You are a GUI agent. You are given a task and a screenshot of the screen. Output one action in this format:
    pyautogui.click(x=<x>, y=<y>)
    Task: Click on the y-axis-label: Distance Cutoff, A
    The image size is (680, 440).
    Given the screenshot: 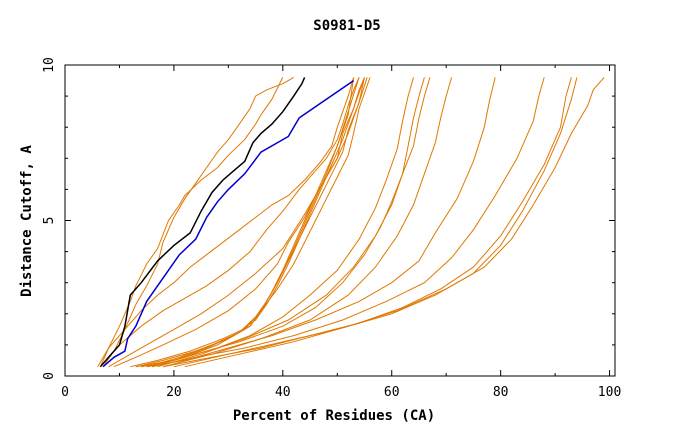 What is the action you would take?
    pyautogui.click(x=27, y=221)
    